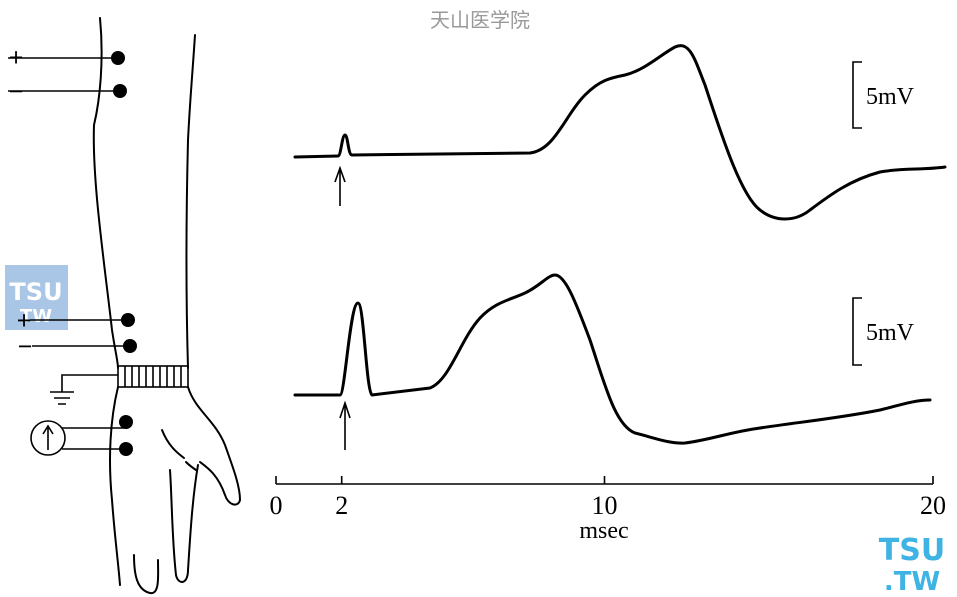  Describe the element at coordinates (276, 505) in the screenshot. I see `tick-label: 0` at that location.